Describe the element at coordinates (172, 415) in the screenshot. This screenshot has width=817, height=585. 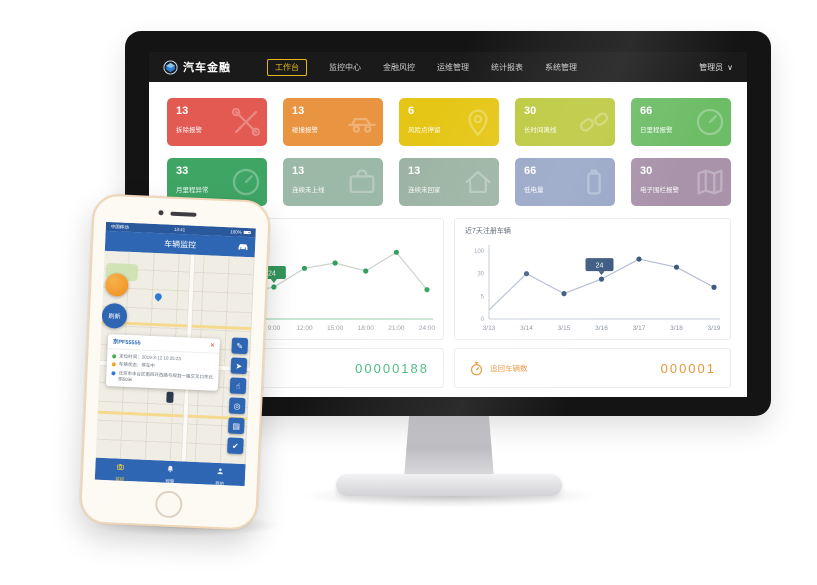
I see `map-road` at that location.